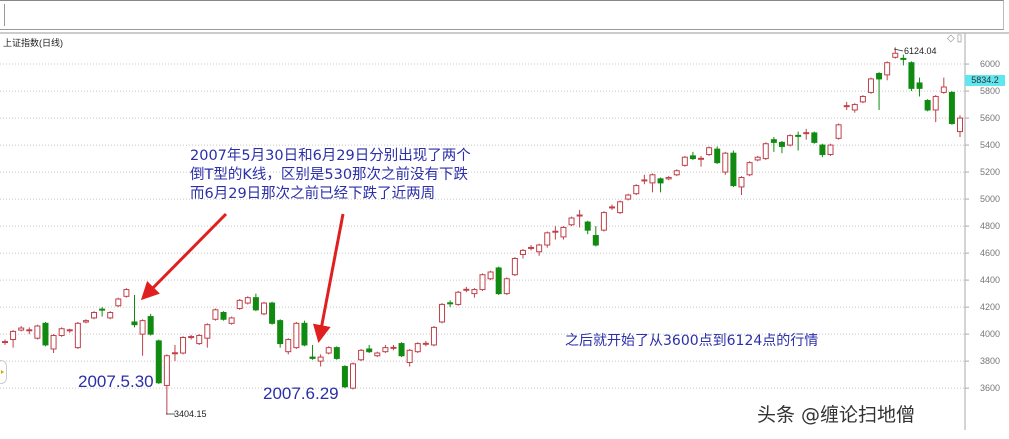 The width and height of the screenshot is (1009, 439). Describe the element at coordinates (116, 381) in the screenshot. I see `date-label-5-30: 2007.5.30` at that location.